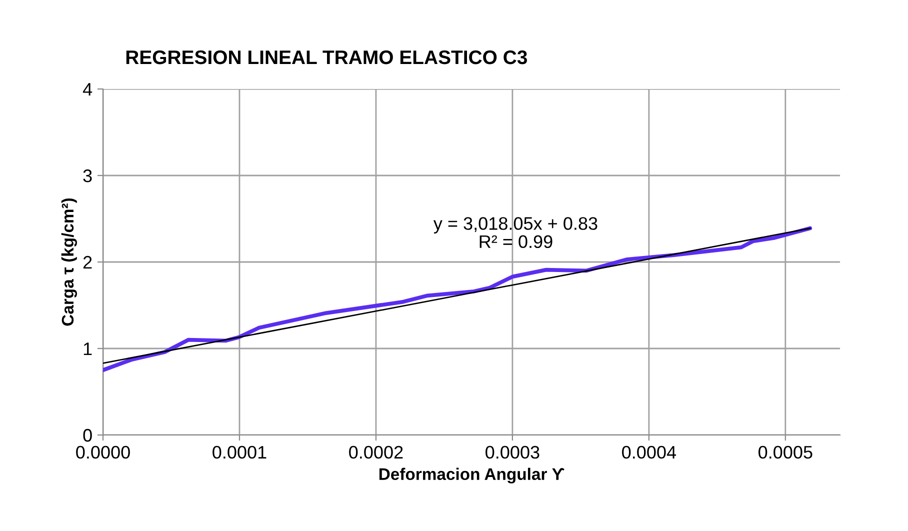  Describe the element at coordinates (239, 452) in the screenshot. I see `x-tick-label: 0.0001` at that location.